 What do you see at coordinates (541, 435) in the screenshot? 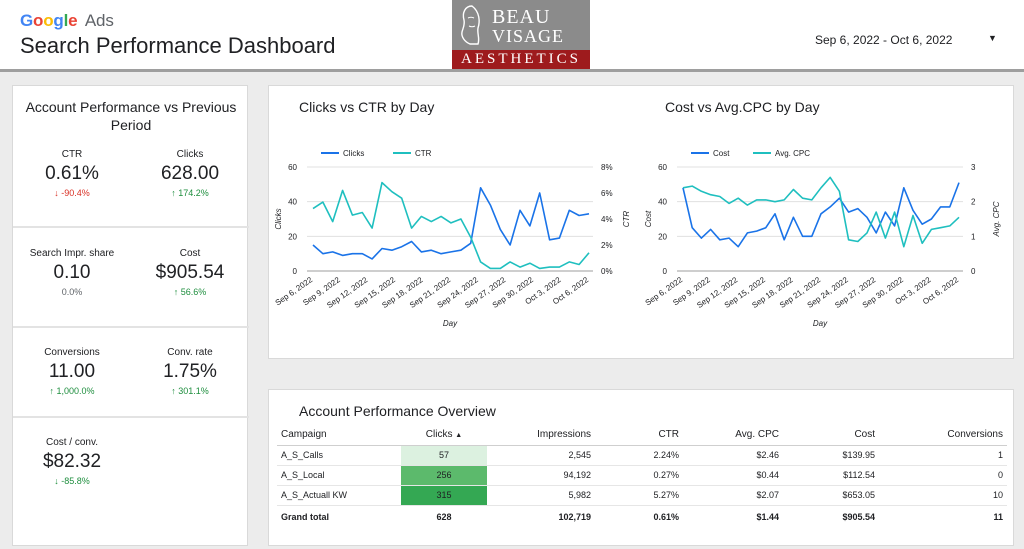
I see `column-header-impressions: Impressions` at bounding box center [541, 435].